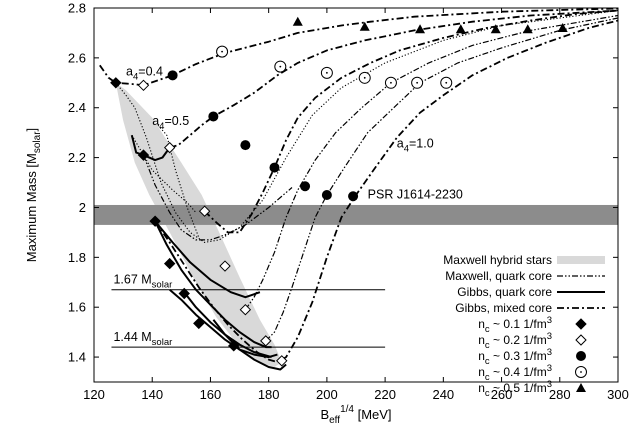 The image size is (634, 433). I want to click on text-span: 1.67 M, so click(132, 280).